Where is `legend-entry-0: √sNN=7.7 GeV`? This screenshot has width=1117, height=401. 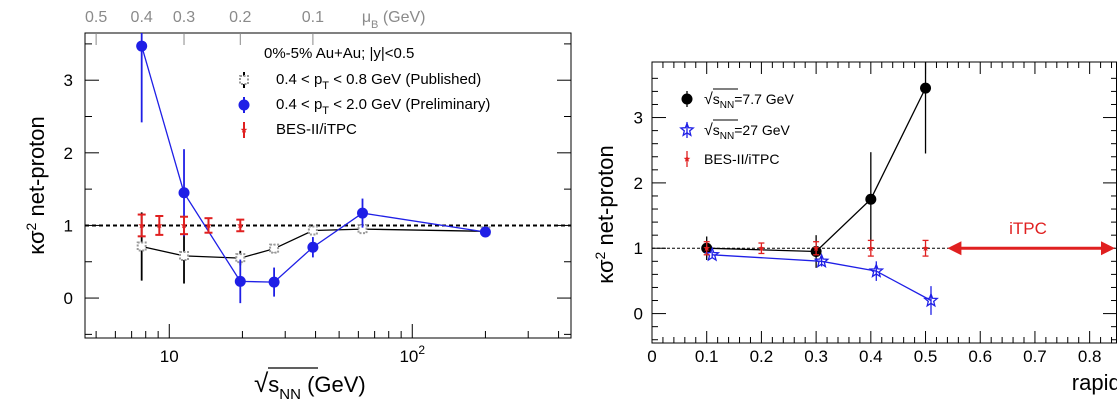 legend-entry-0: √sNN=7.7 GeV is located at coordinates (737, 99).